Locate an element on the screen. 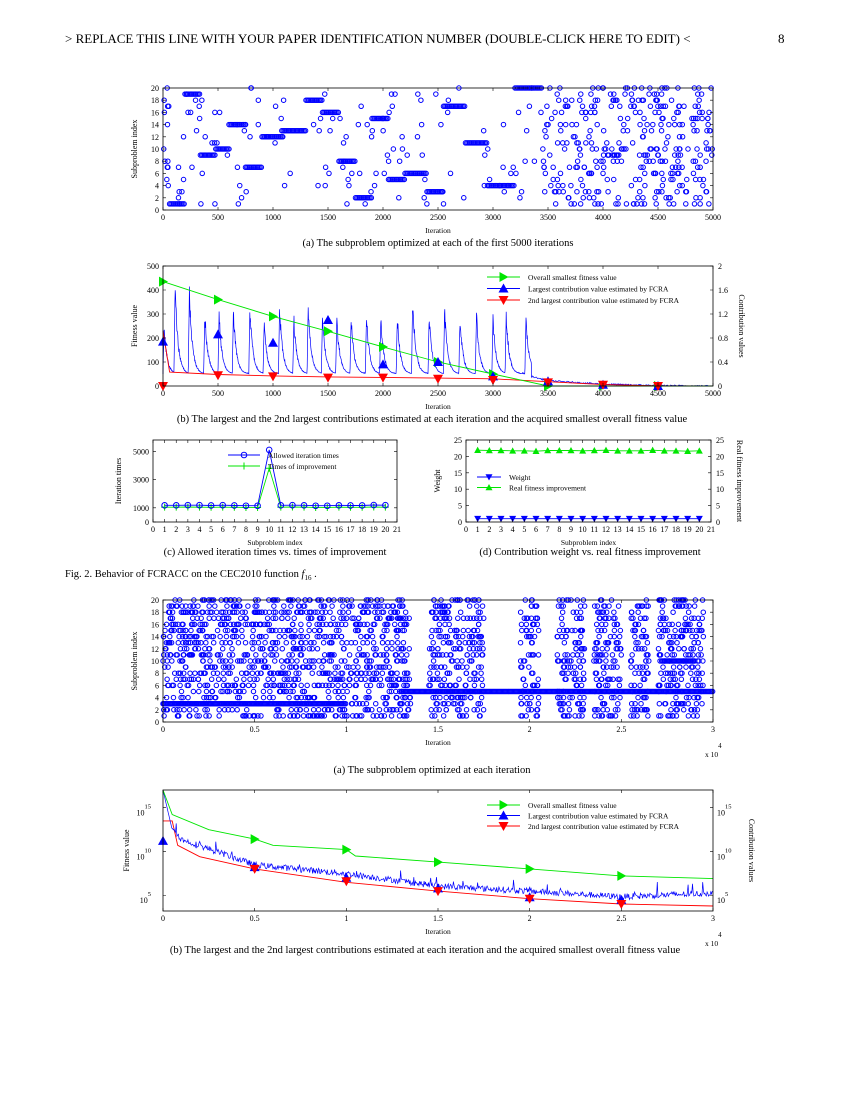 This screenshot has width=850, height=1100. x-tick-label: 4500 is located at coordinates (658, 393).